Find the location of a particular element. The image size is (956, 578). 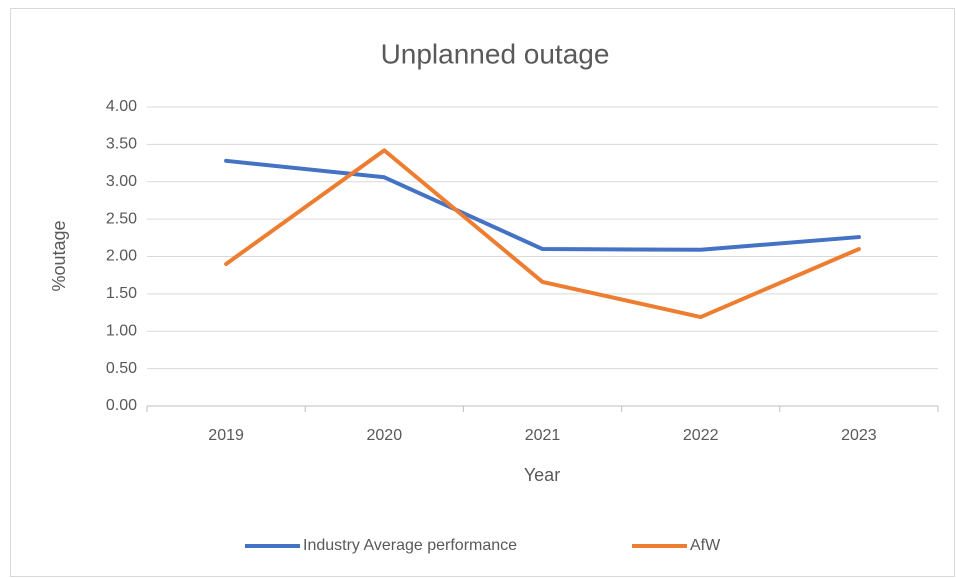

x-tick-label: 2022 is located at coordinates (701, 435).